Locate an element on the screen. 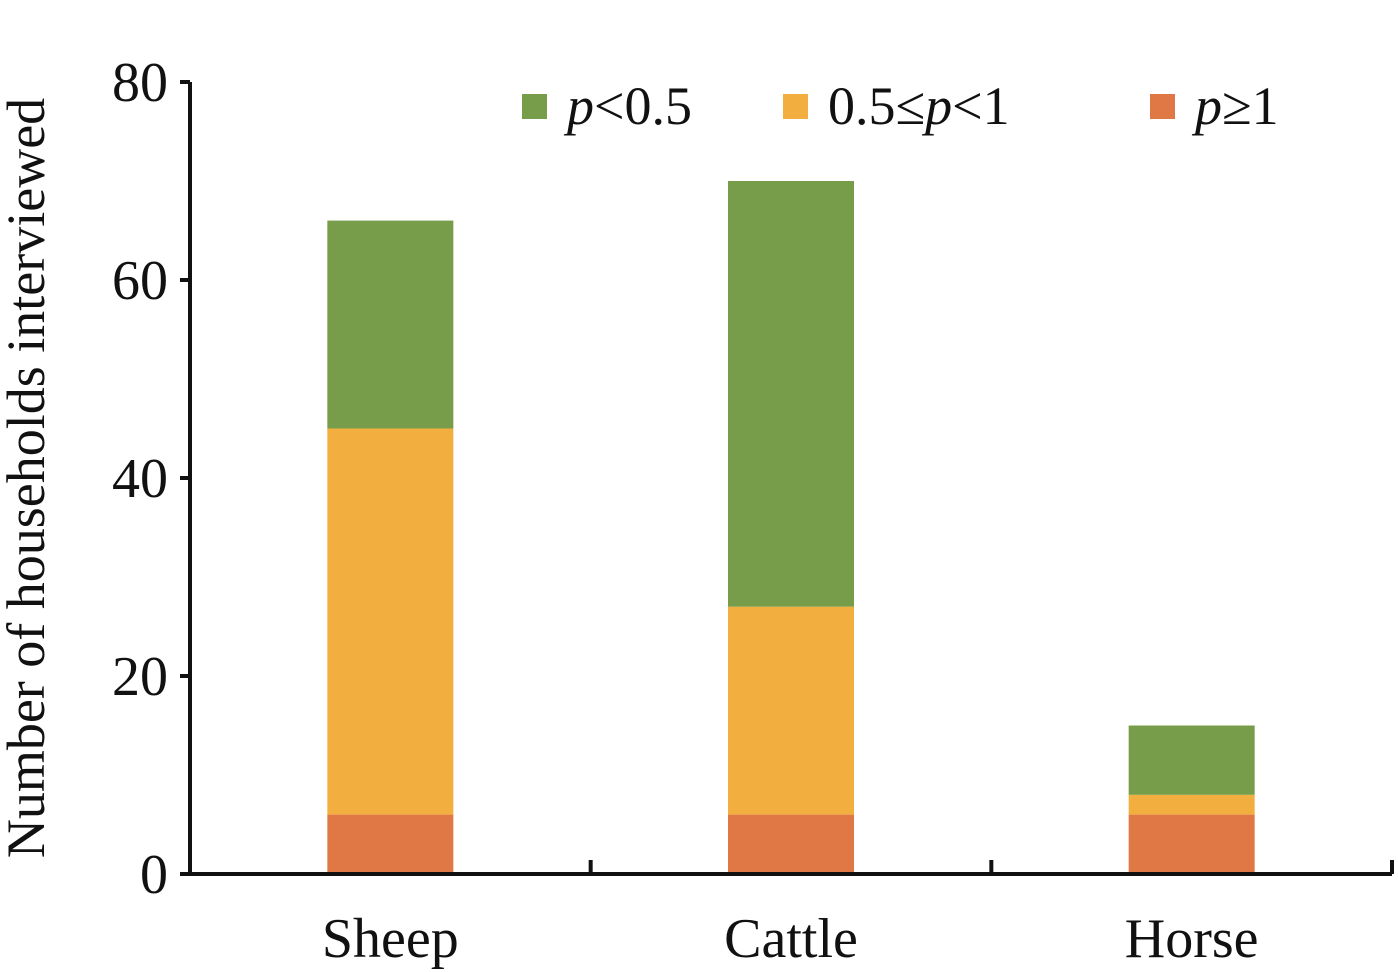  legend-label-0: p<0.5 is located at coordinates (627, 106).